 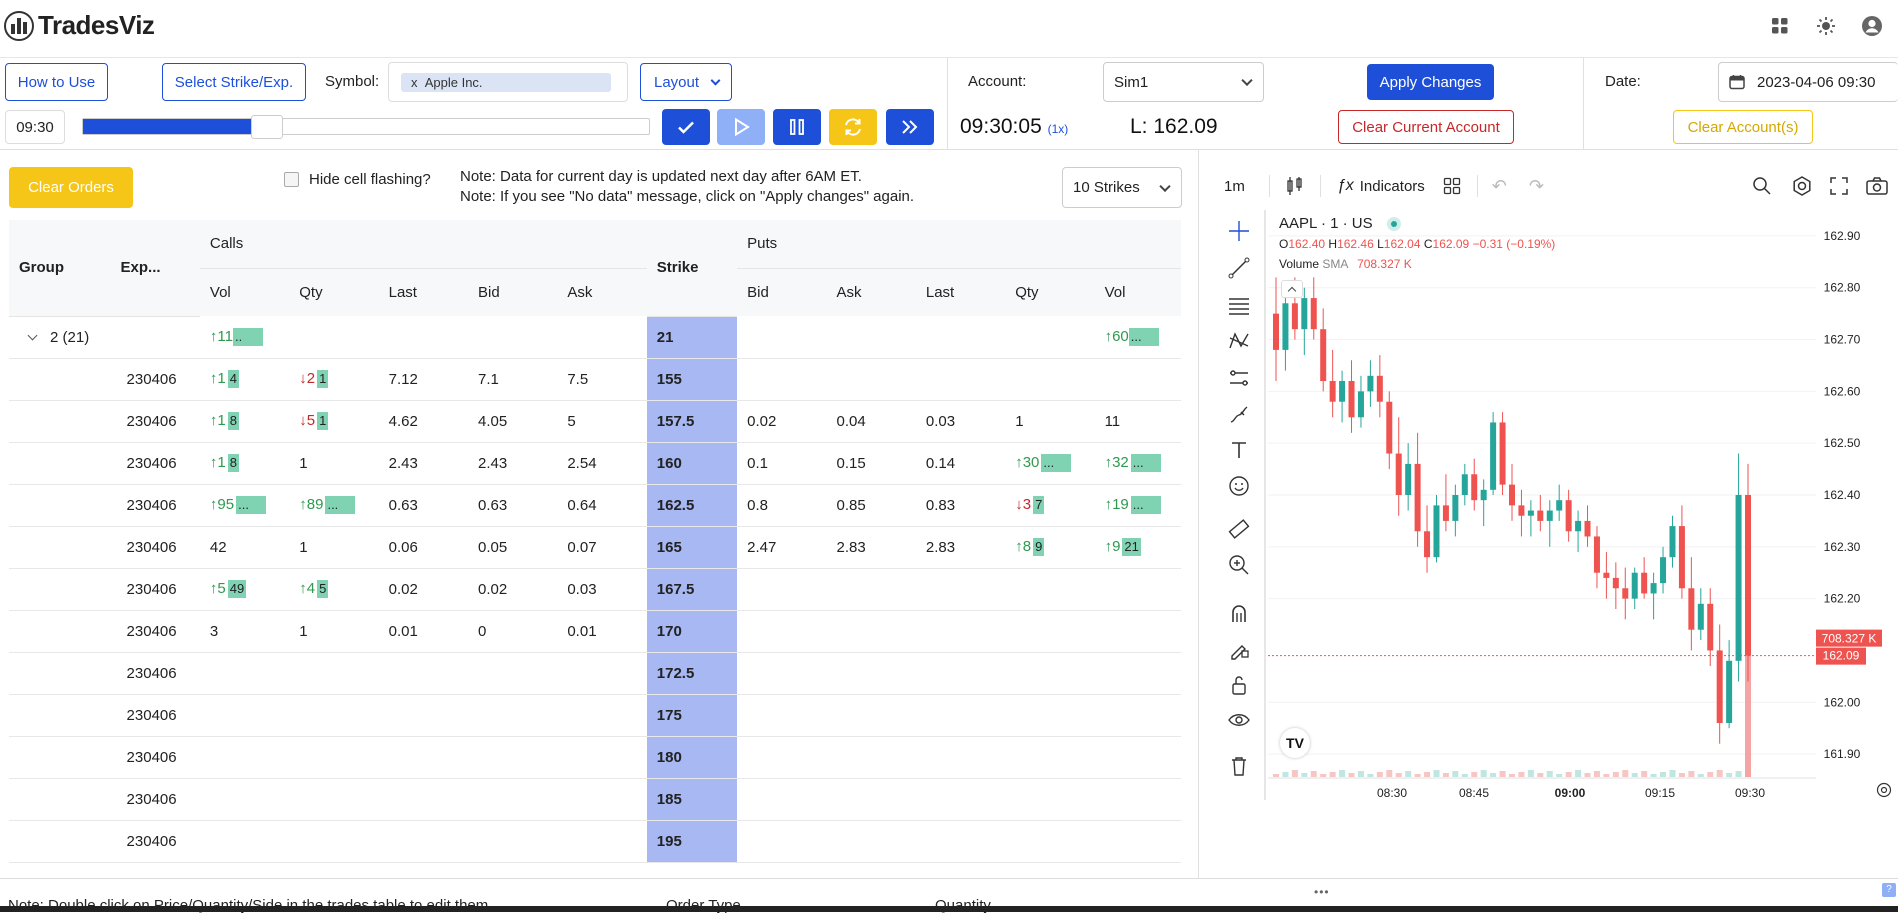 What do you see at coordinates (1239, 231) in the screenshot?
I see `crosshair-icon` at bounding box center [1239, 231].